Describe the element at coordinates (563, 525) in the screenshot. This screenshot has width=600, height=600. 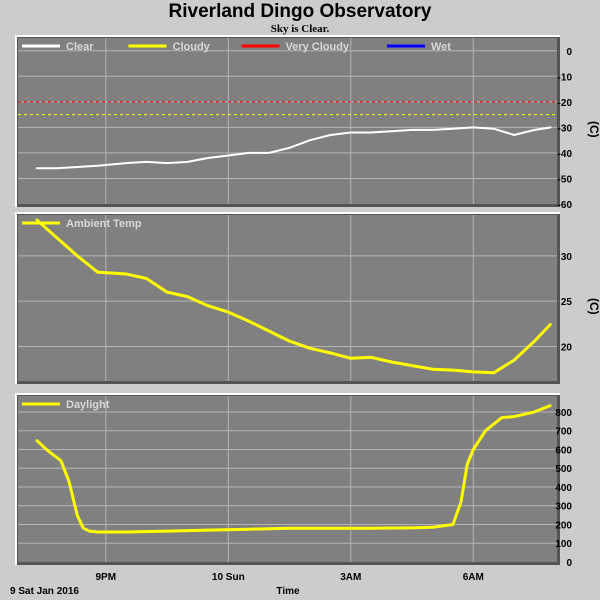
I see `y-tick-label: 200` at that location.